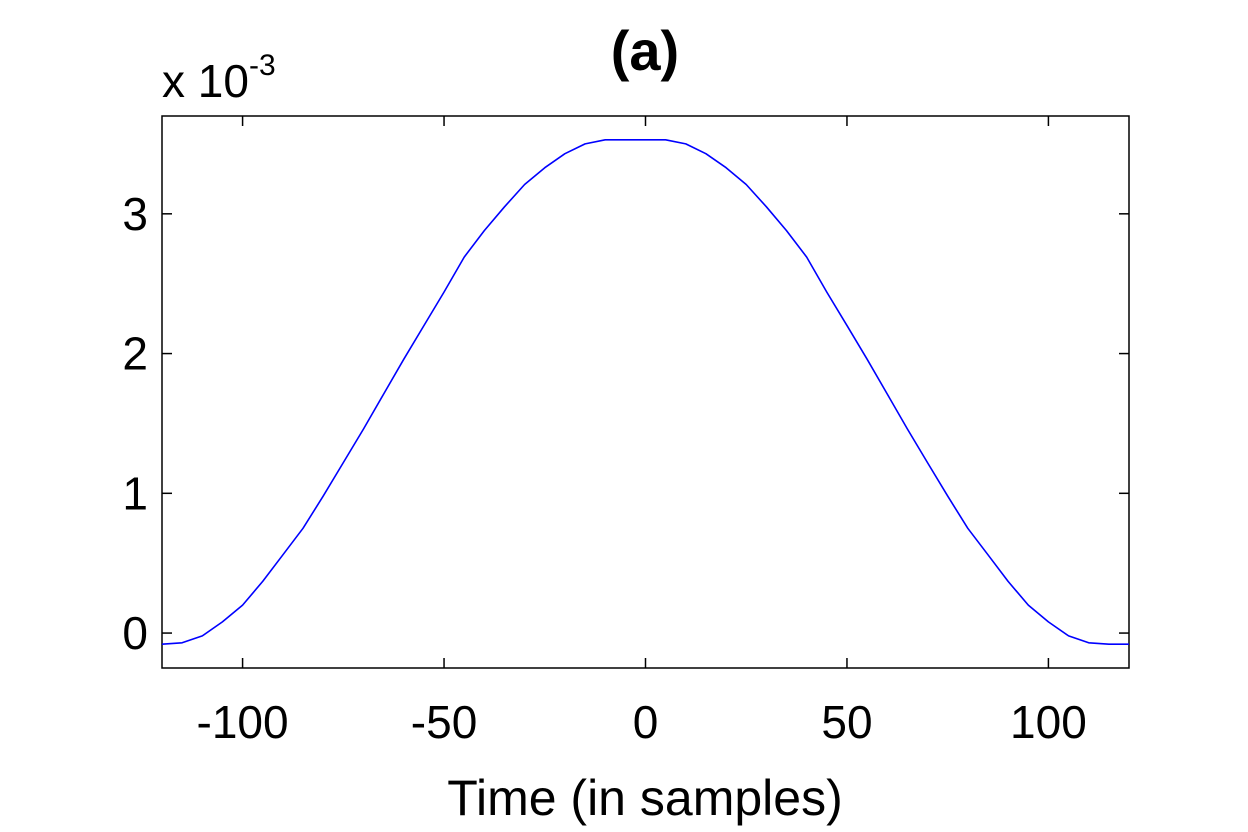  Describe the element at coordinates (205, 81) in the screenshot. I see `y-multiplier-prefix: x 10` at that location.